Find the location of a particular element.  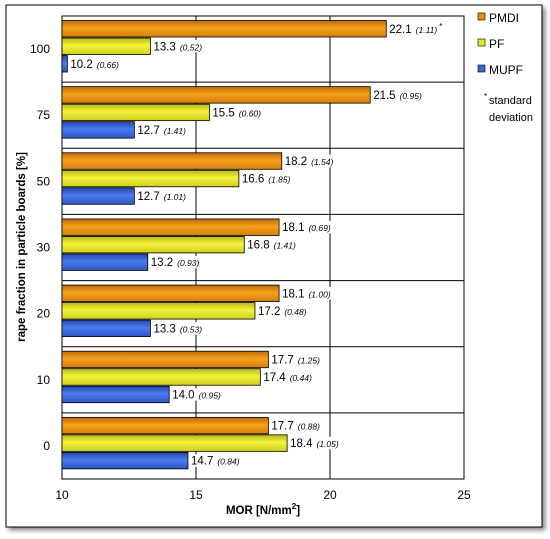

legend-label: MUPF is located at coordinates (506, 70).